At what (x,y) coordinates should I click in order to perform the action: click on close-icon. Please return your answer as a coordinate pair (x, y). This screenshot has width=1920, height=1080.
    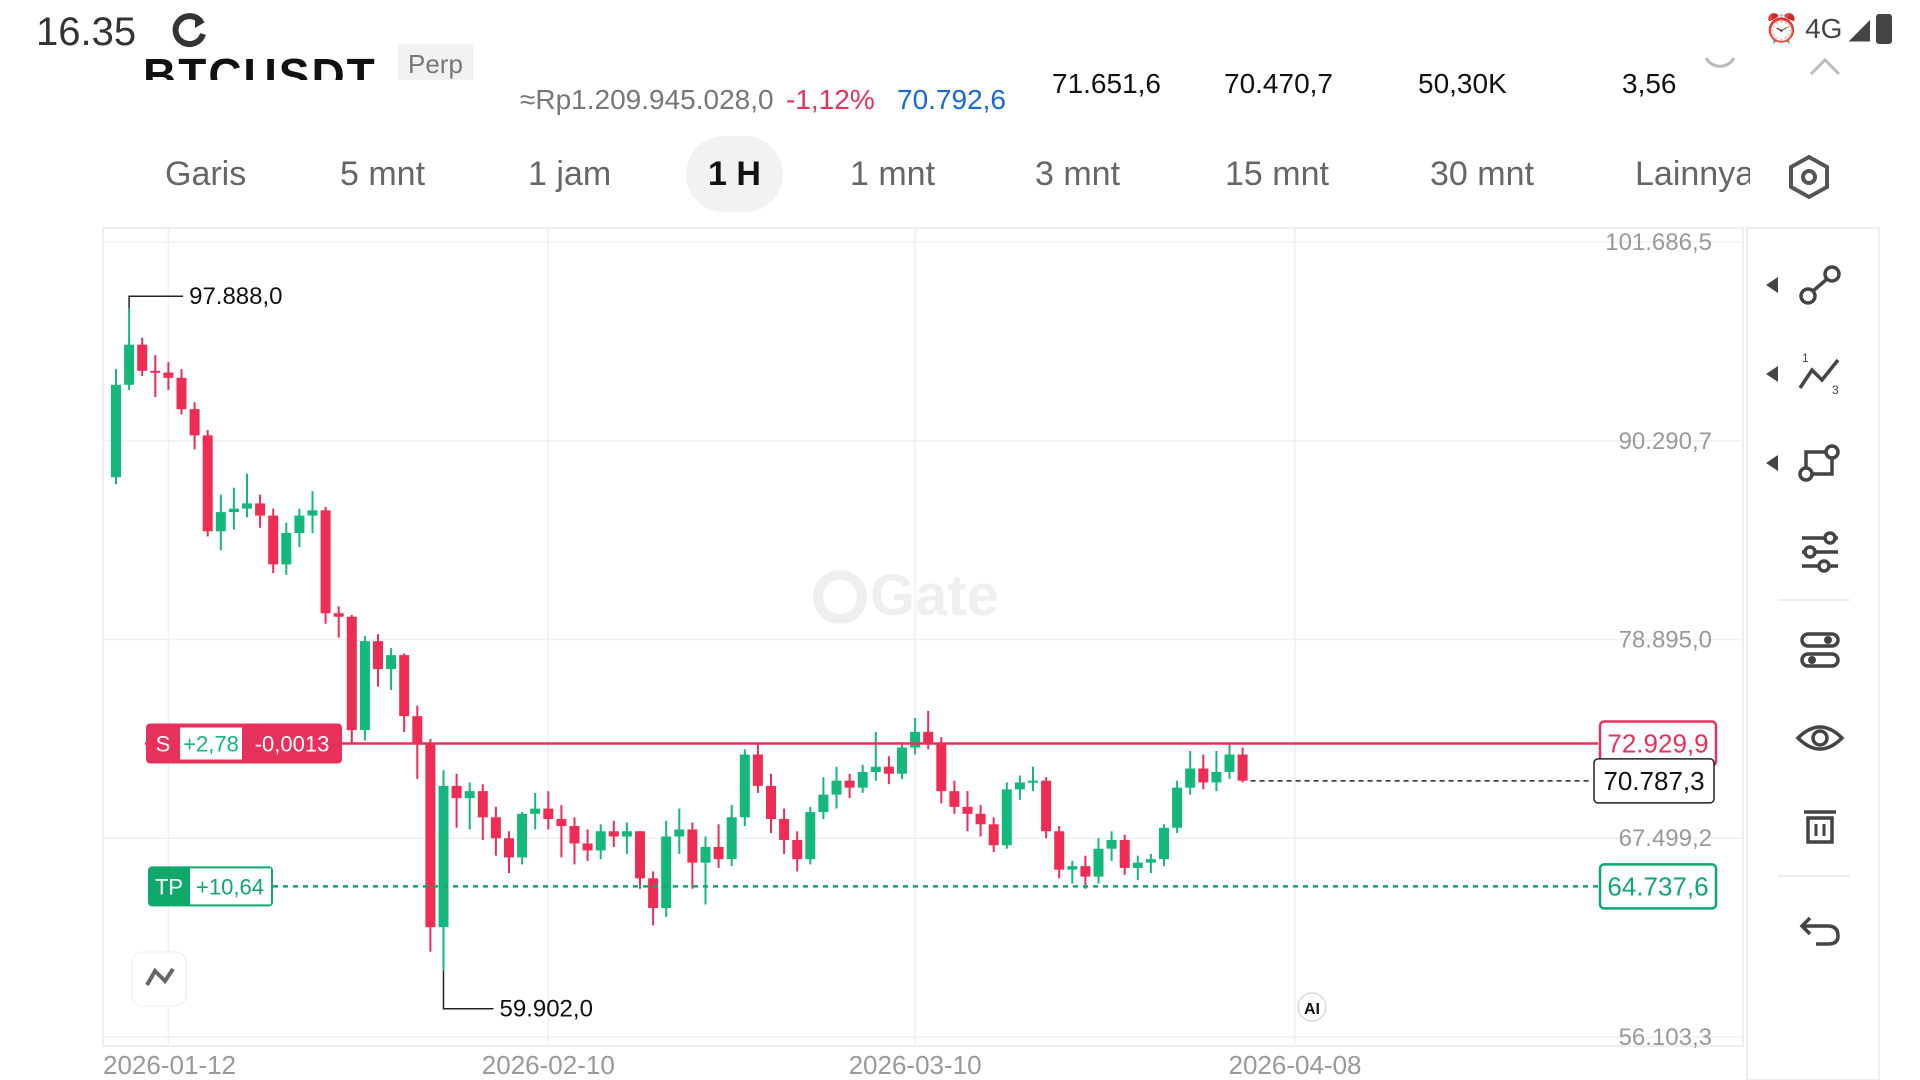
    Looking at the image, I should click on (1825, 68).